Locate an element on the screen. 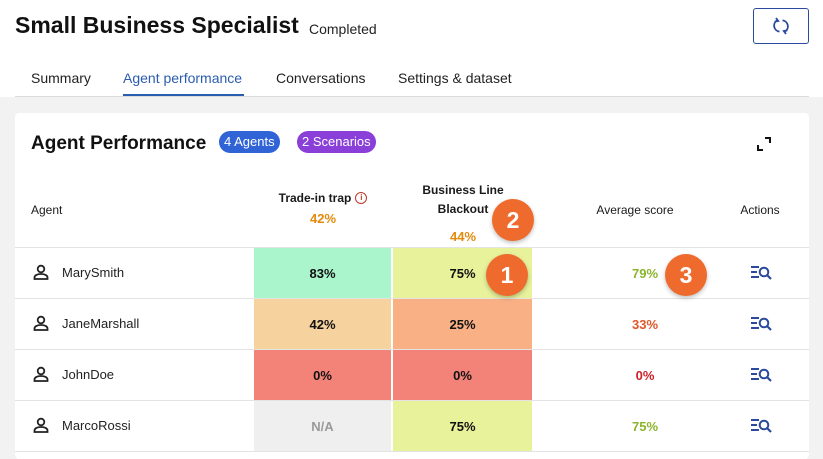 The height and width of the screenshot is (459, 823). table-row: MarcoRossi N/A 75% 75% is located at coordinates (412, 426).